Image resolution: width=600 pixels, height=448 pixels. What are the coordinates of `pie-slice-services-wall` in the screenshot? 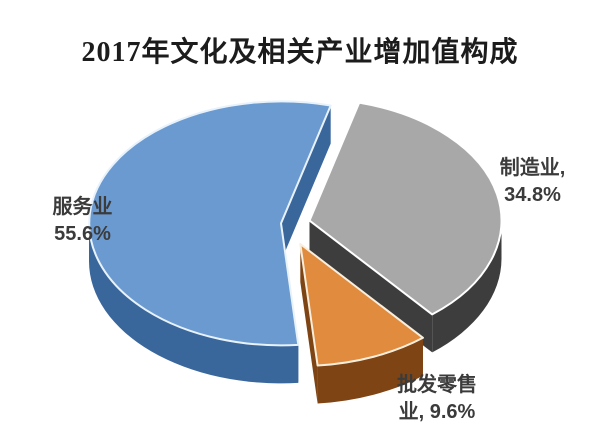 It's located at (306, 183).